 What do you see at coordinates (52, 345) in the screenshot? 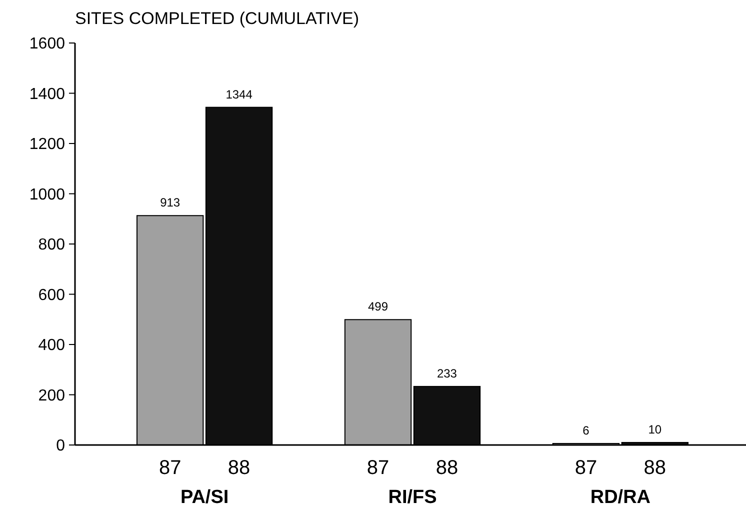
I see `y-tick-label: 400` at bounding box center [52, 345].